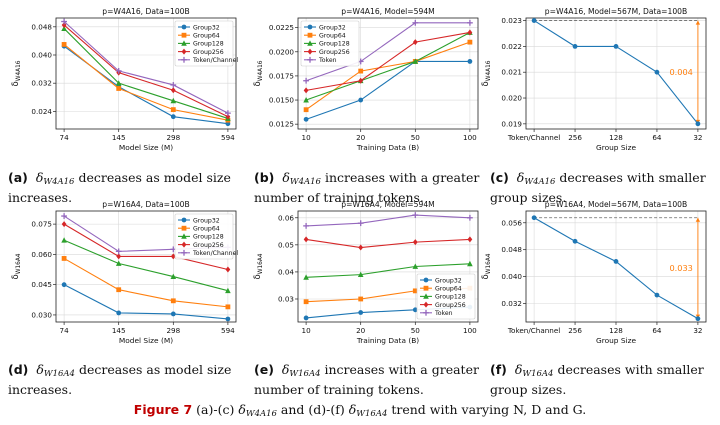  I want to click on subcaption-letter: (c), so click(499, 177).